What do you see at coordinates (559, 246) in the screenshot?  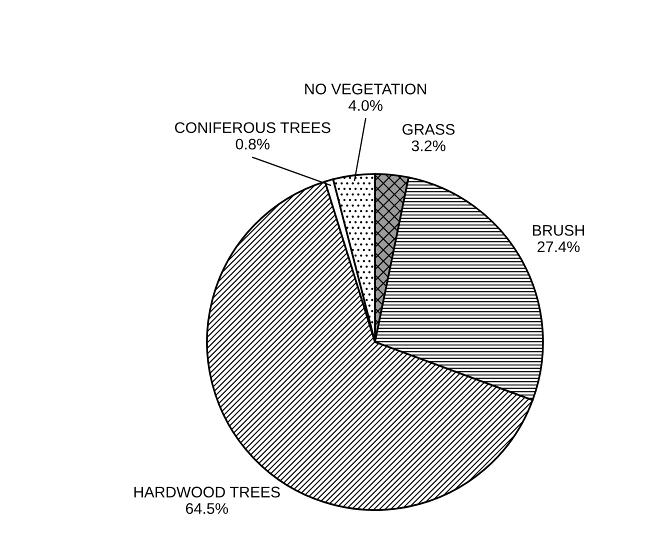 I see `data-label: 27.4%` at bounding box center [559, 246].